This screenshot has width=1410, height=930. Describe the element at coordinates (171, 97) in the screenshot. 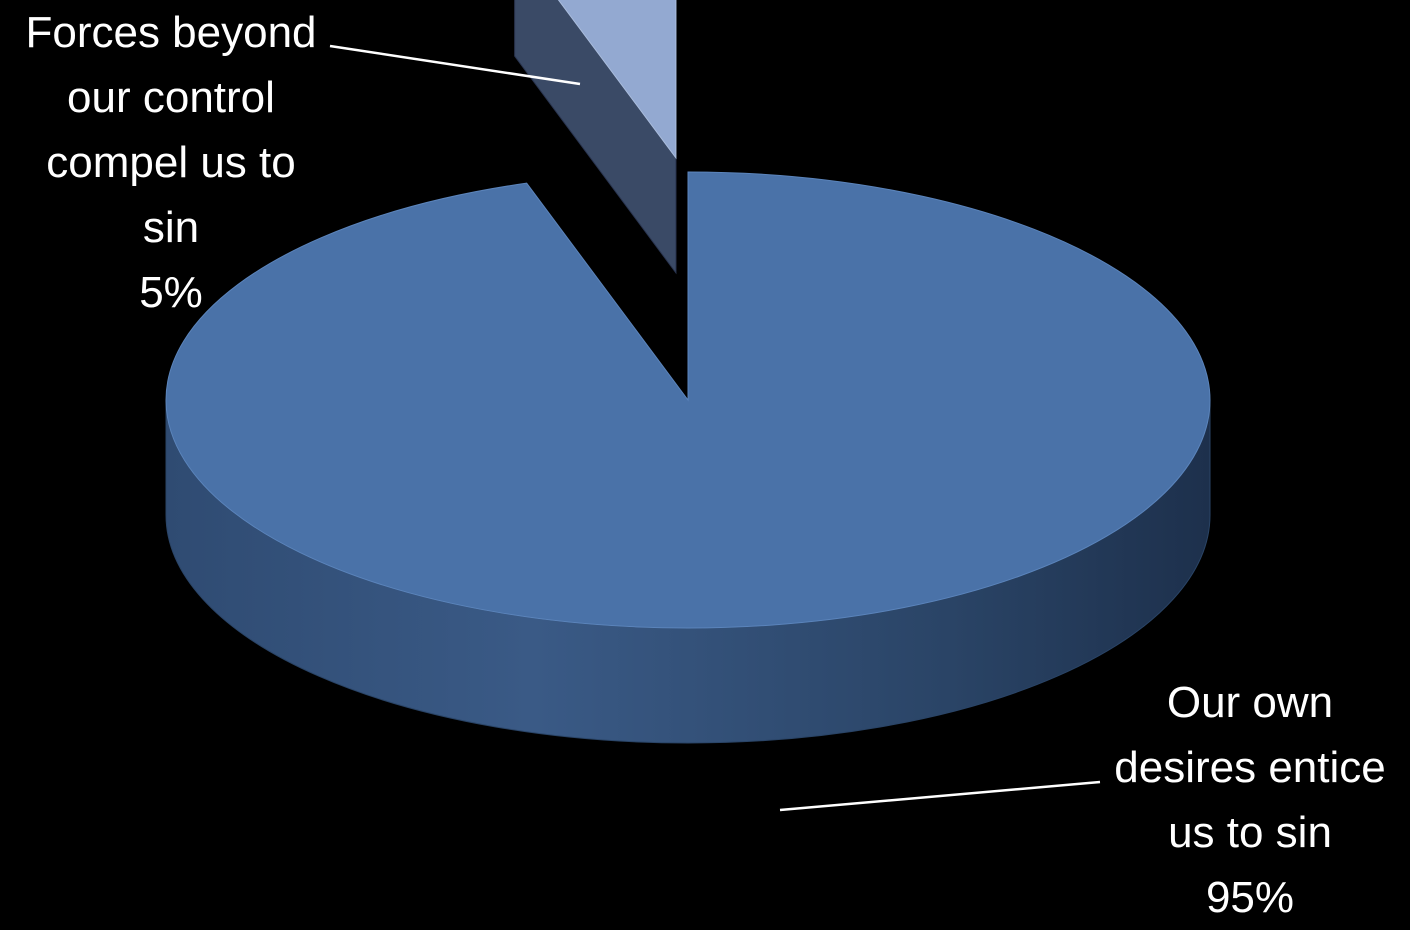

I see `data-label-forces-line-2: our control` at that location.